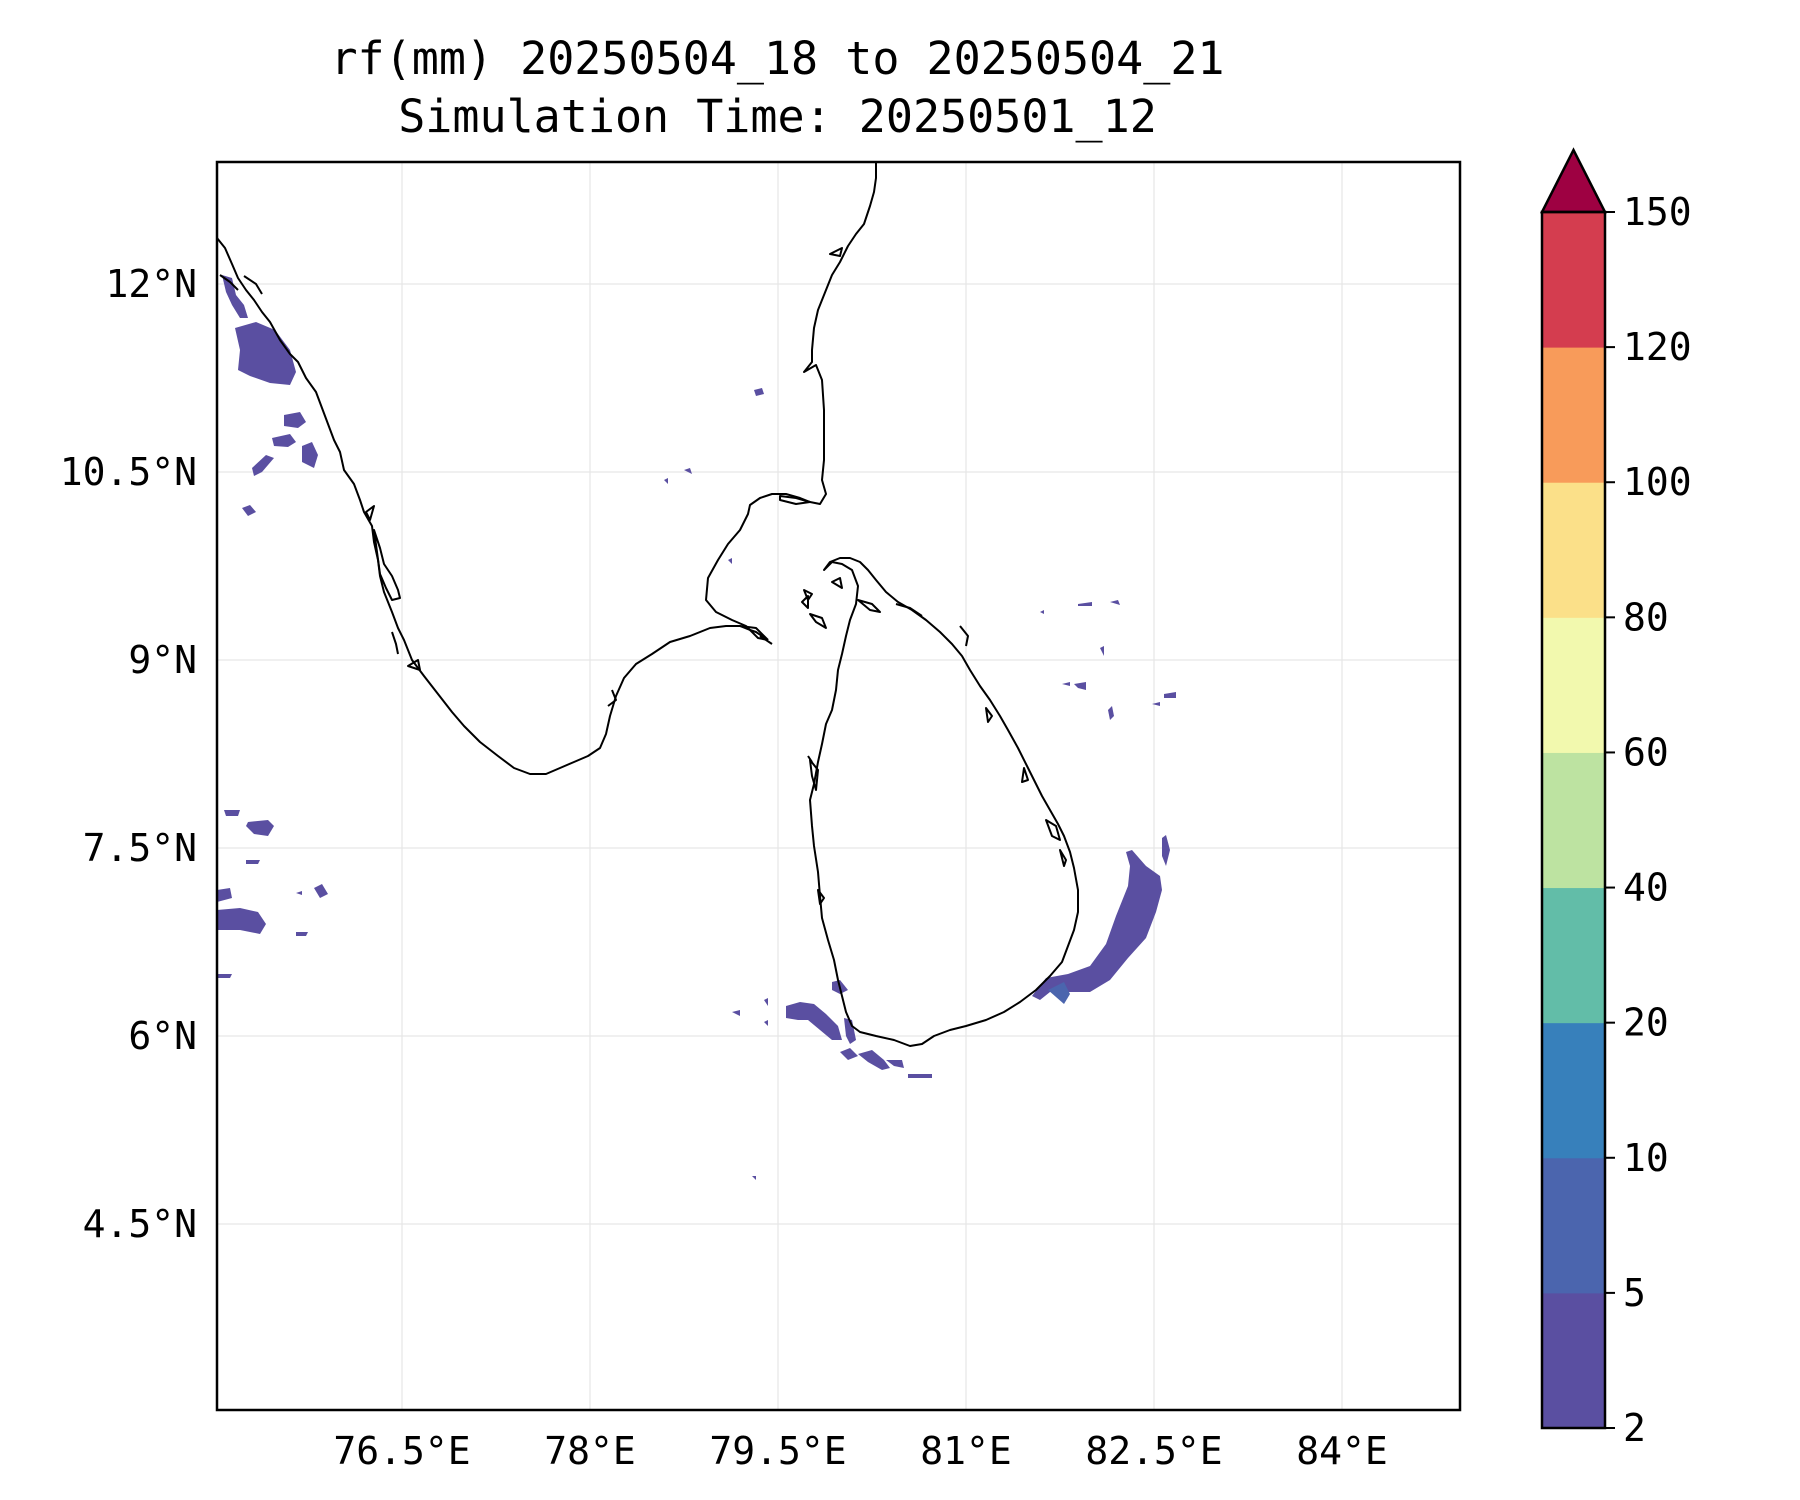 Image resolution: width=1800 pixels, height=1500 pixels. Describe the element at coordinates (1646, 752) in the screenshot. I see `colorbar-tick-label: 60` at that location.